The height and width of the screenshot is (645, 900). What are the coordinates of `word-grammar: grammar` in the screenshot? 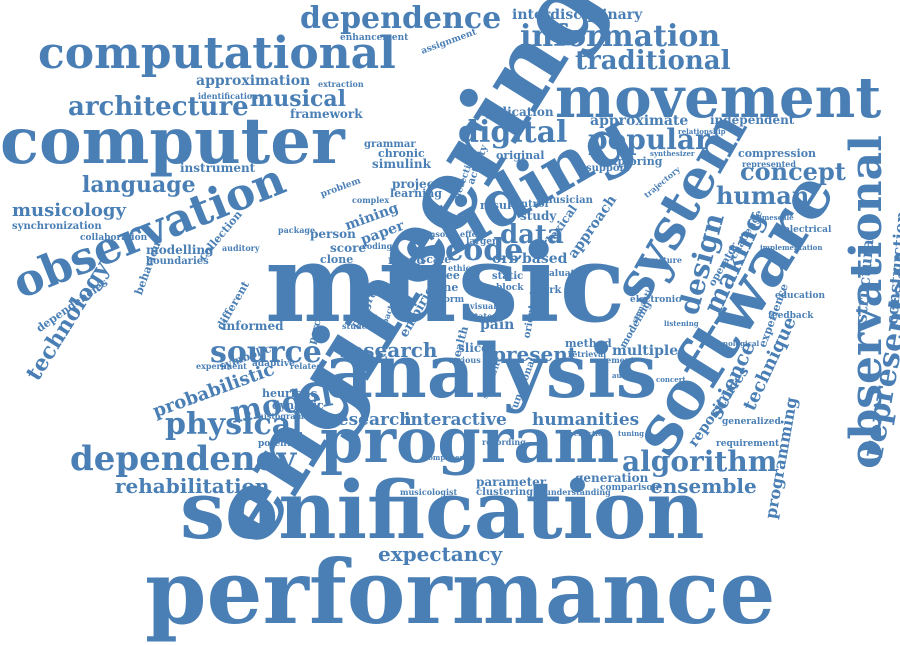 It's located at (390, 144).